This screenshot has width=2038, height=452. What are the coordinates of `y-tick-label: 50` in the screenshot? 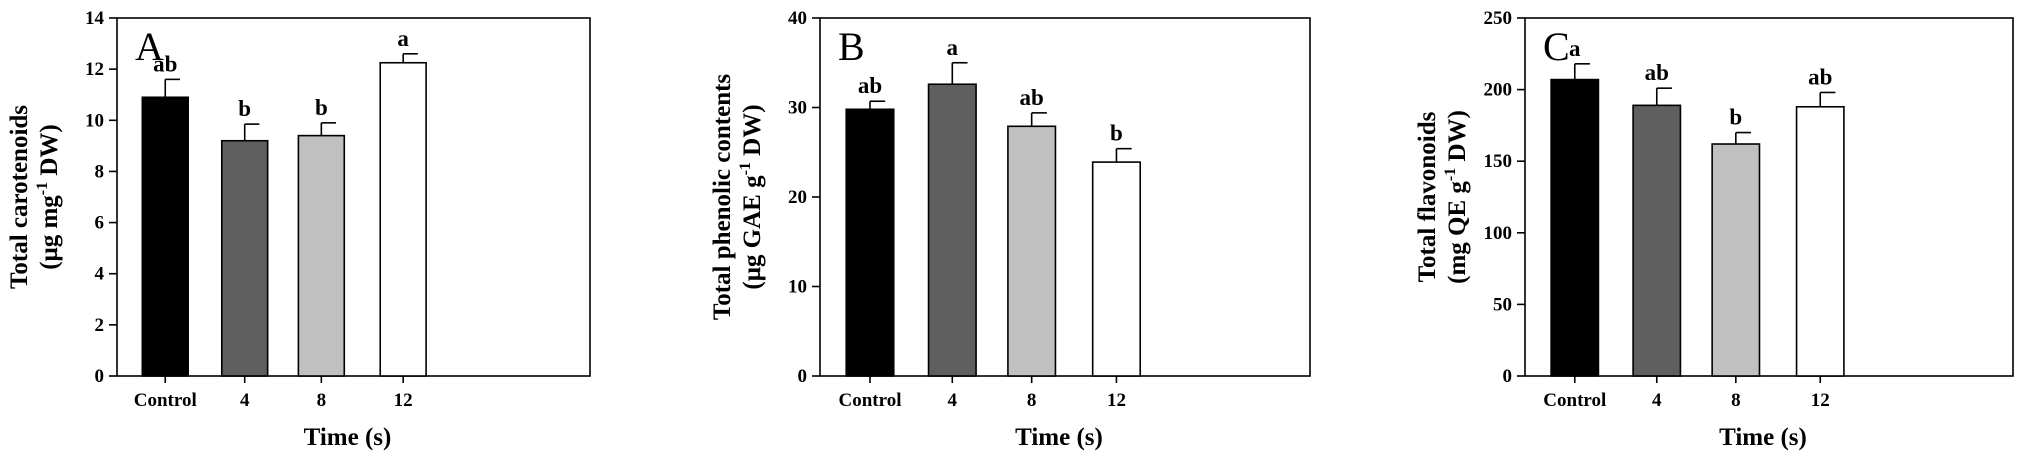 It's located at (1502, 304).